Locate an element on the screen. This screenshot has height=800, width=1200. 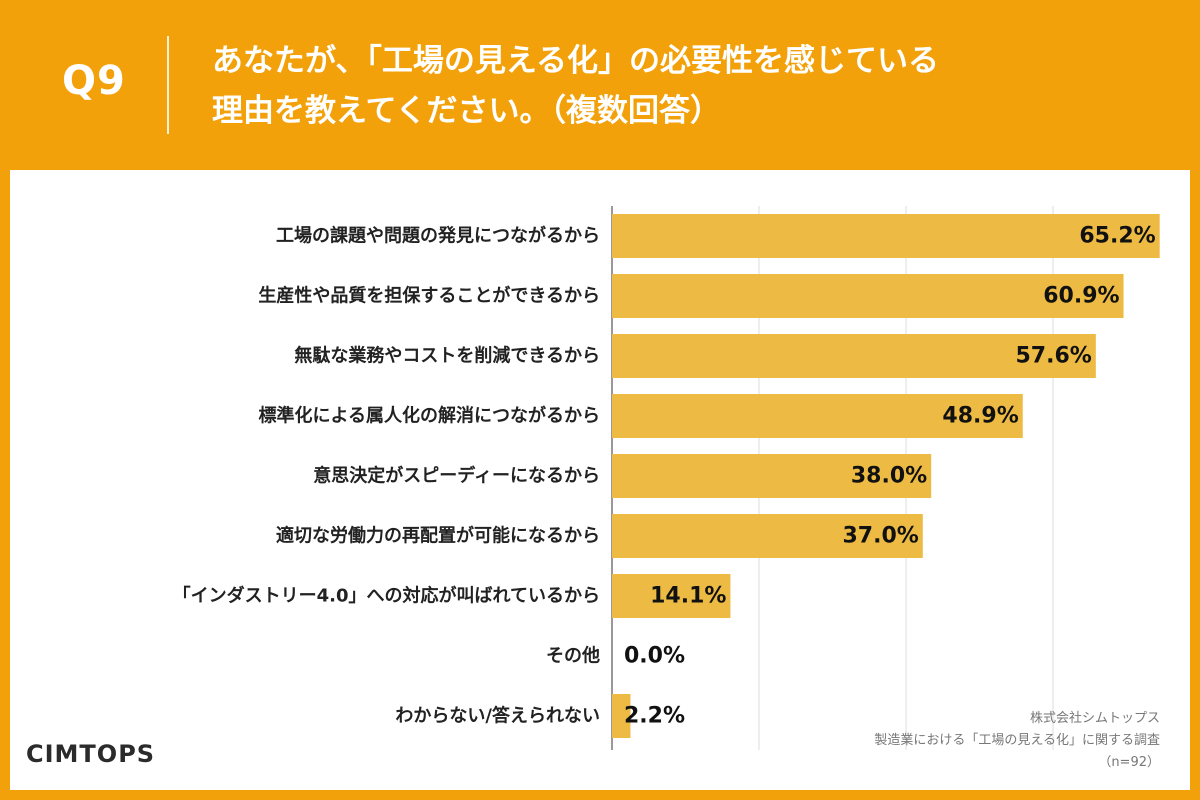
value-label-1: 65.2% is located at coordinates (1117, 236).